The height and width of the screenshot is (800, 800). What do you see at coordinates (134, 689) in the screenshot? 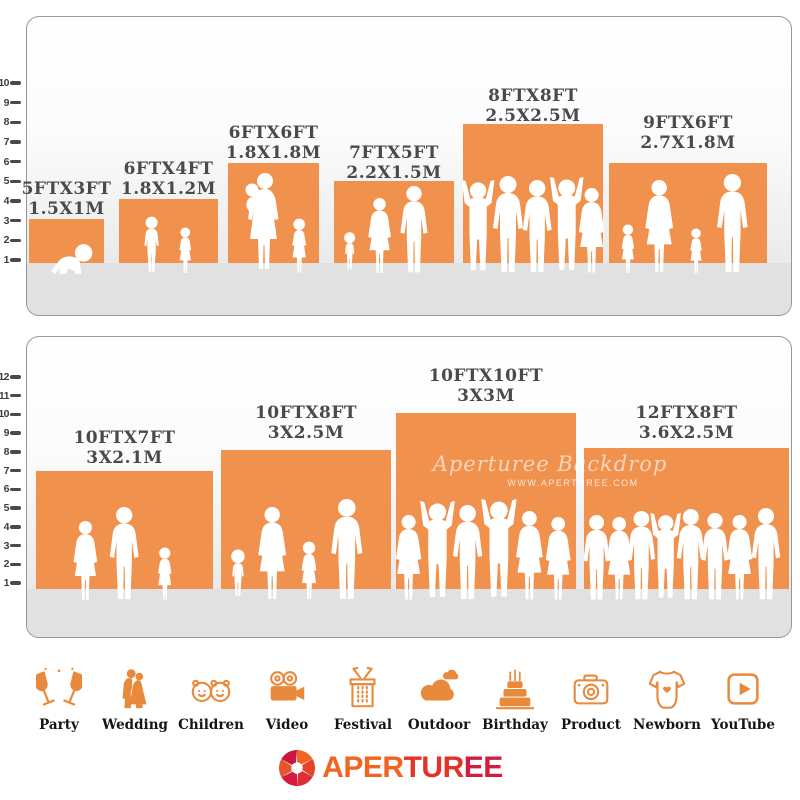
I see `wedding-icon` at bounding box center [134, 689].